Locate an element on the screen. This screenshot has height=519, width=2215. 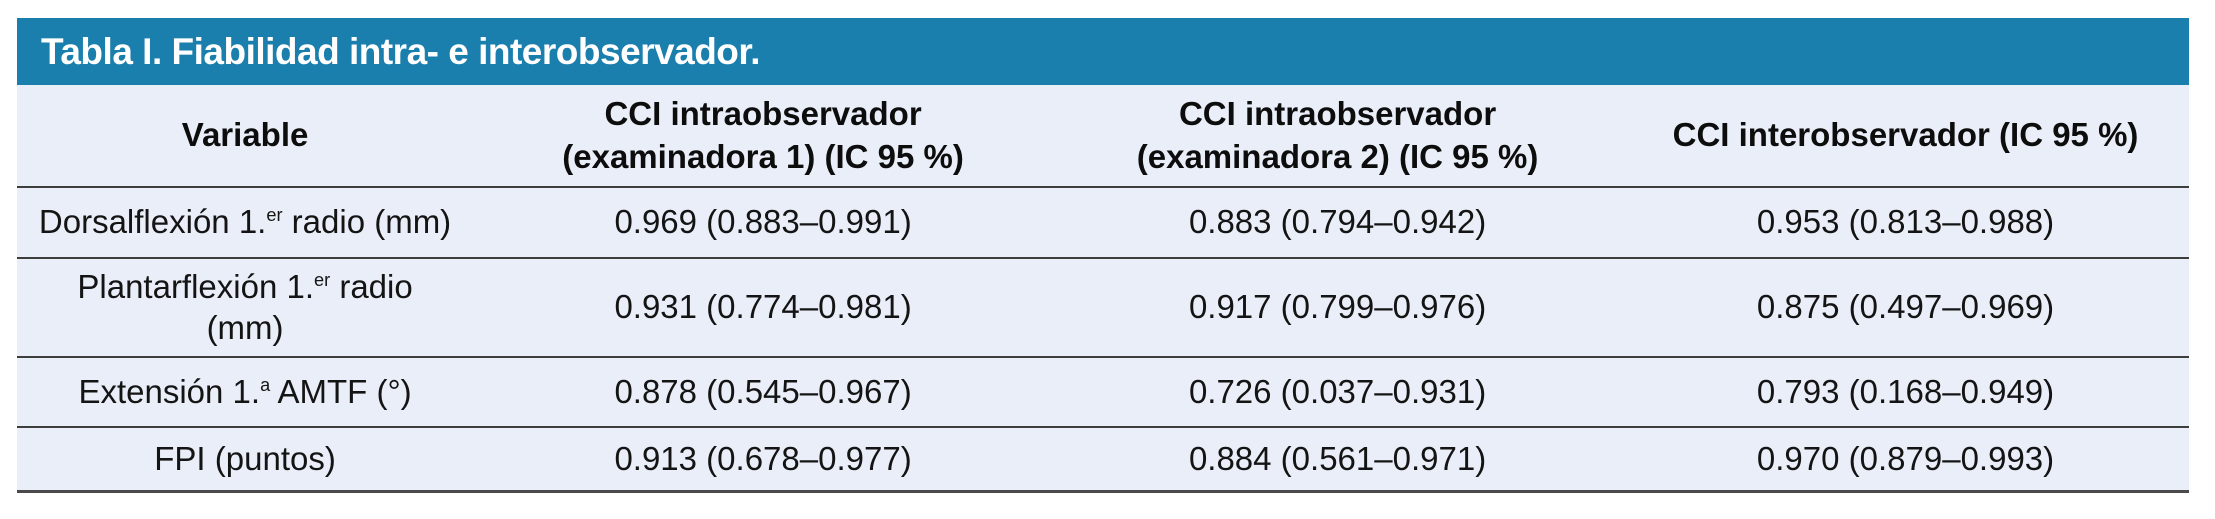
header-cell-variable: Variable is located at coordinates (245, 135).